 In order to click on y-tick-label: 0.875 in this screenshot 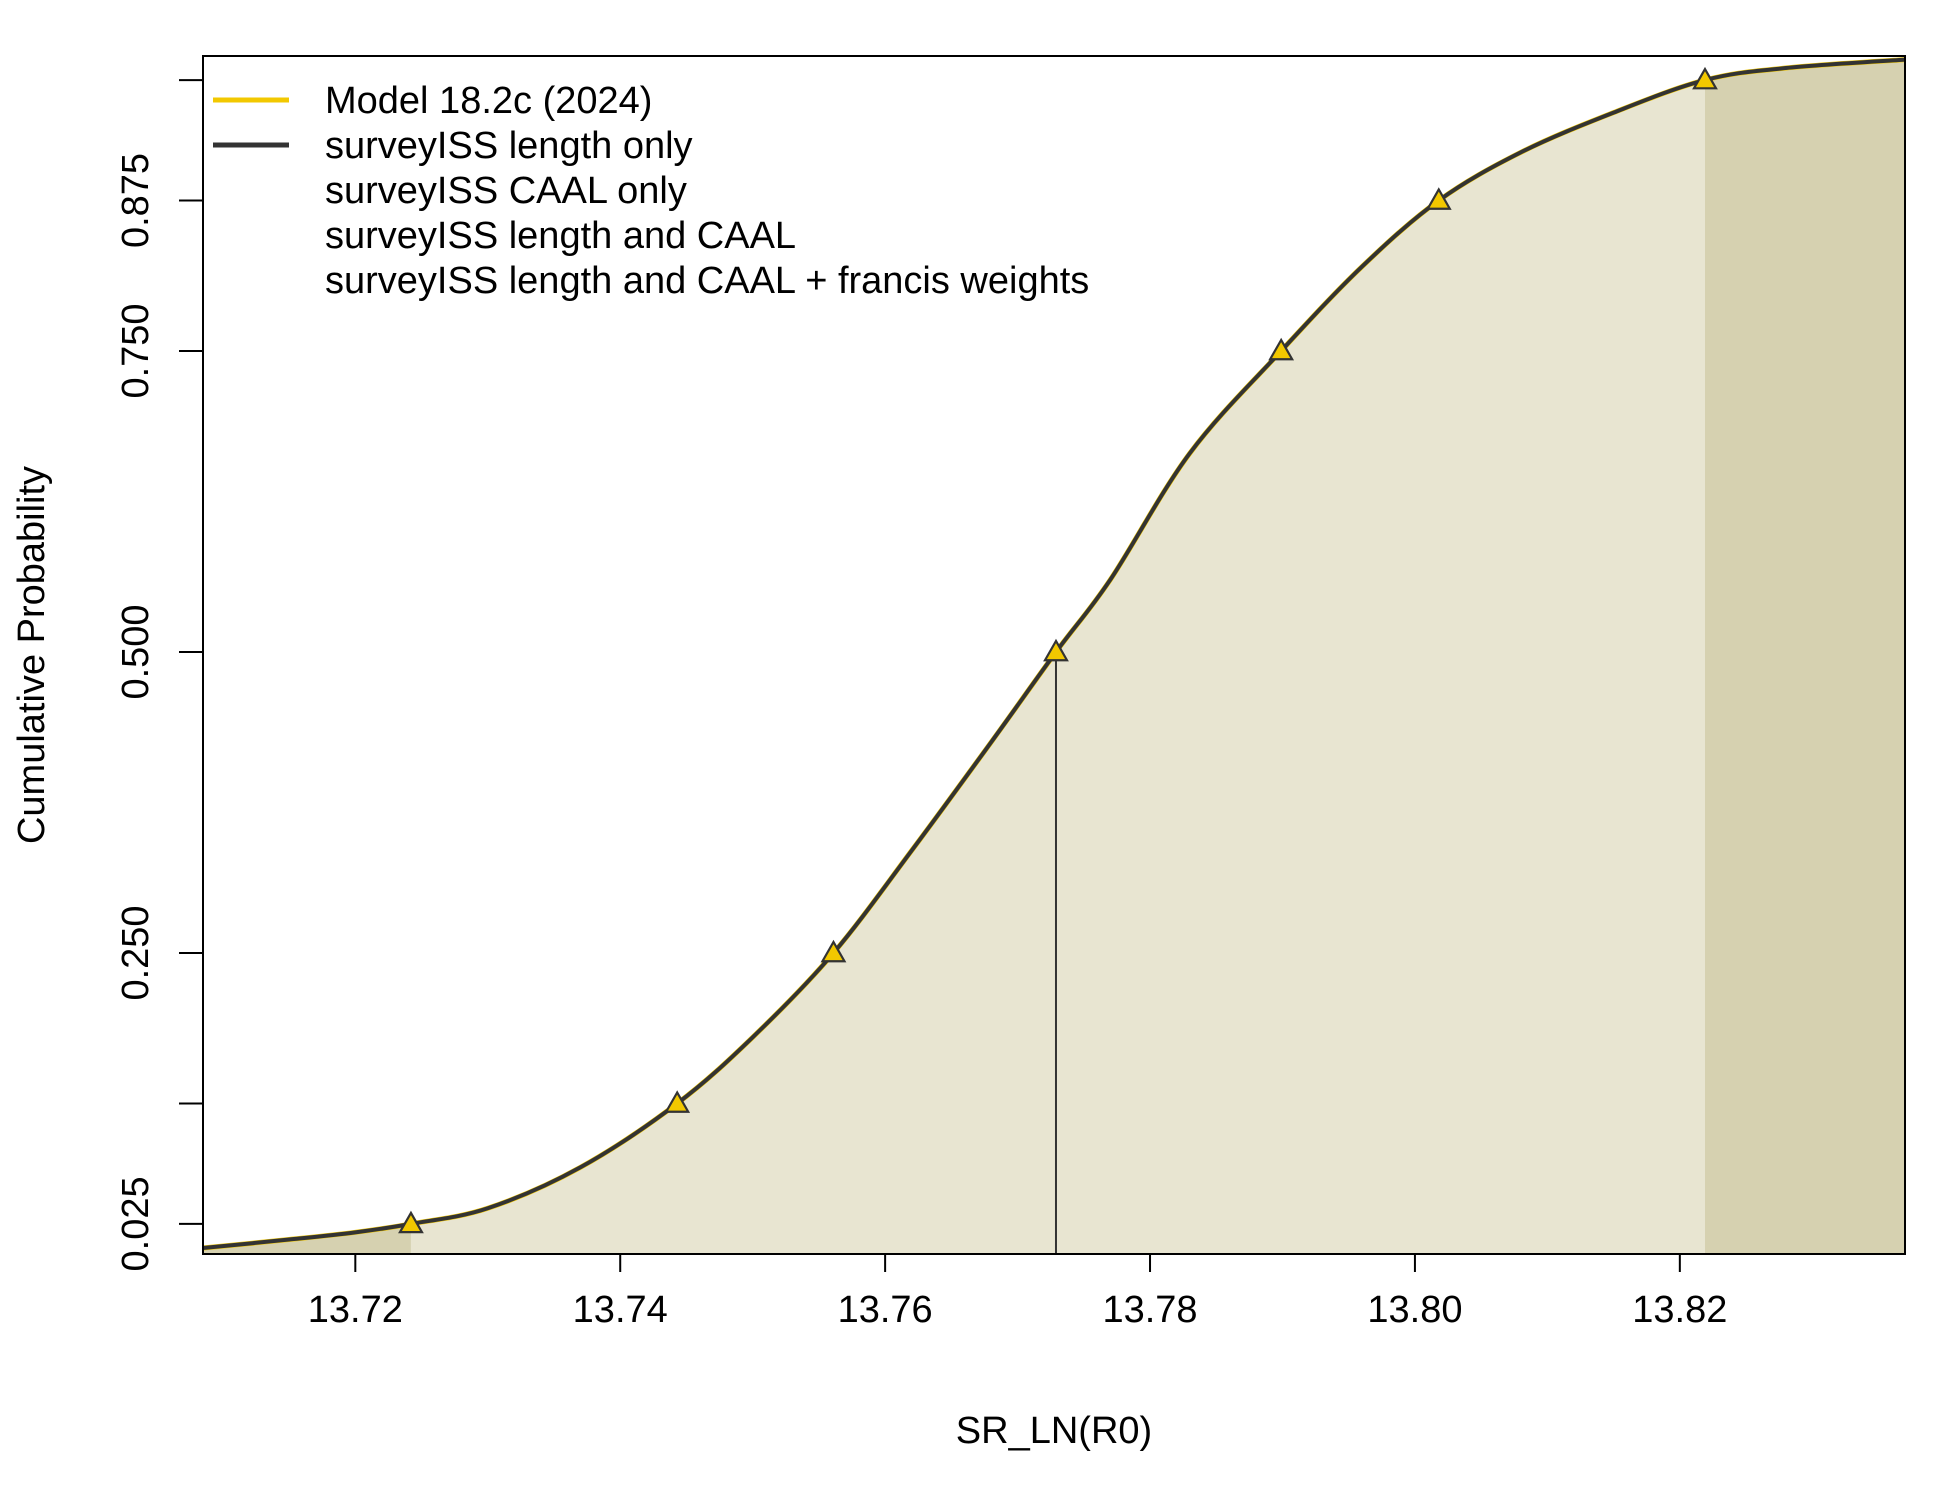, I will do `click(136, 200)`.